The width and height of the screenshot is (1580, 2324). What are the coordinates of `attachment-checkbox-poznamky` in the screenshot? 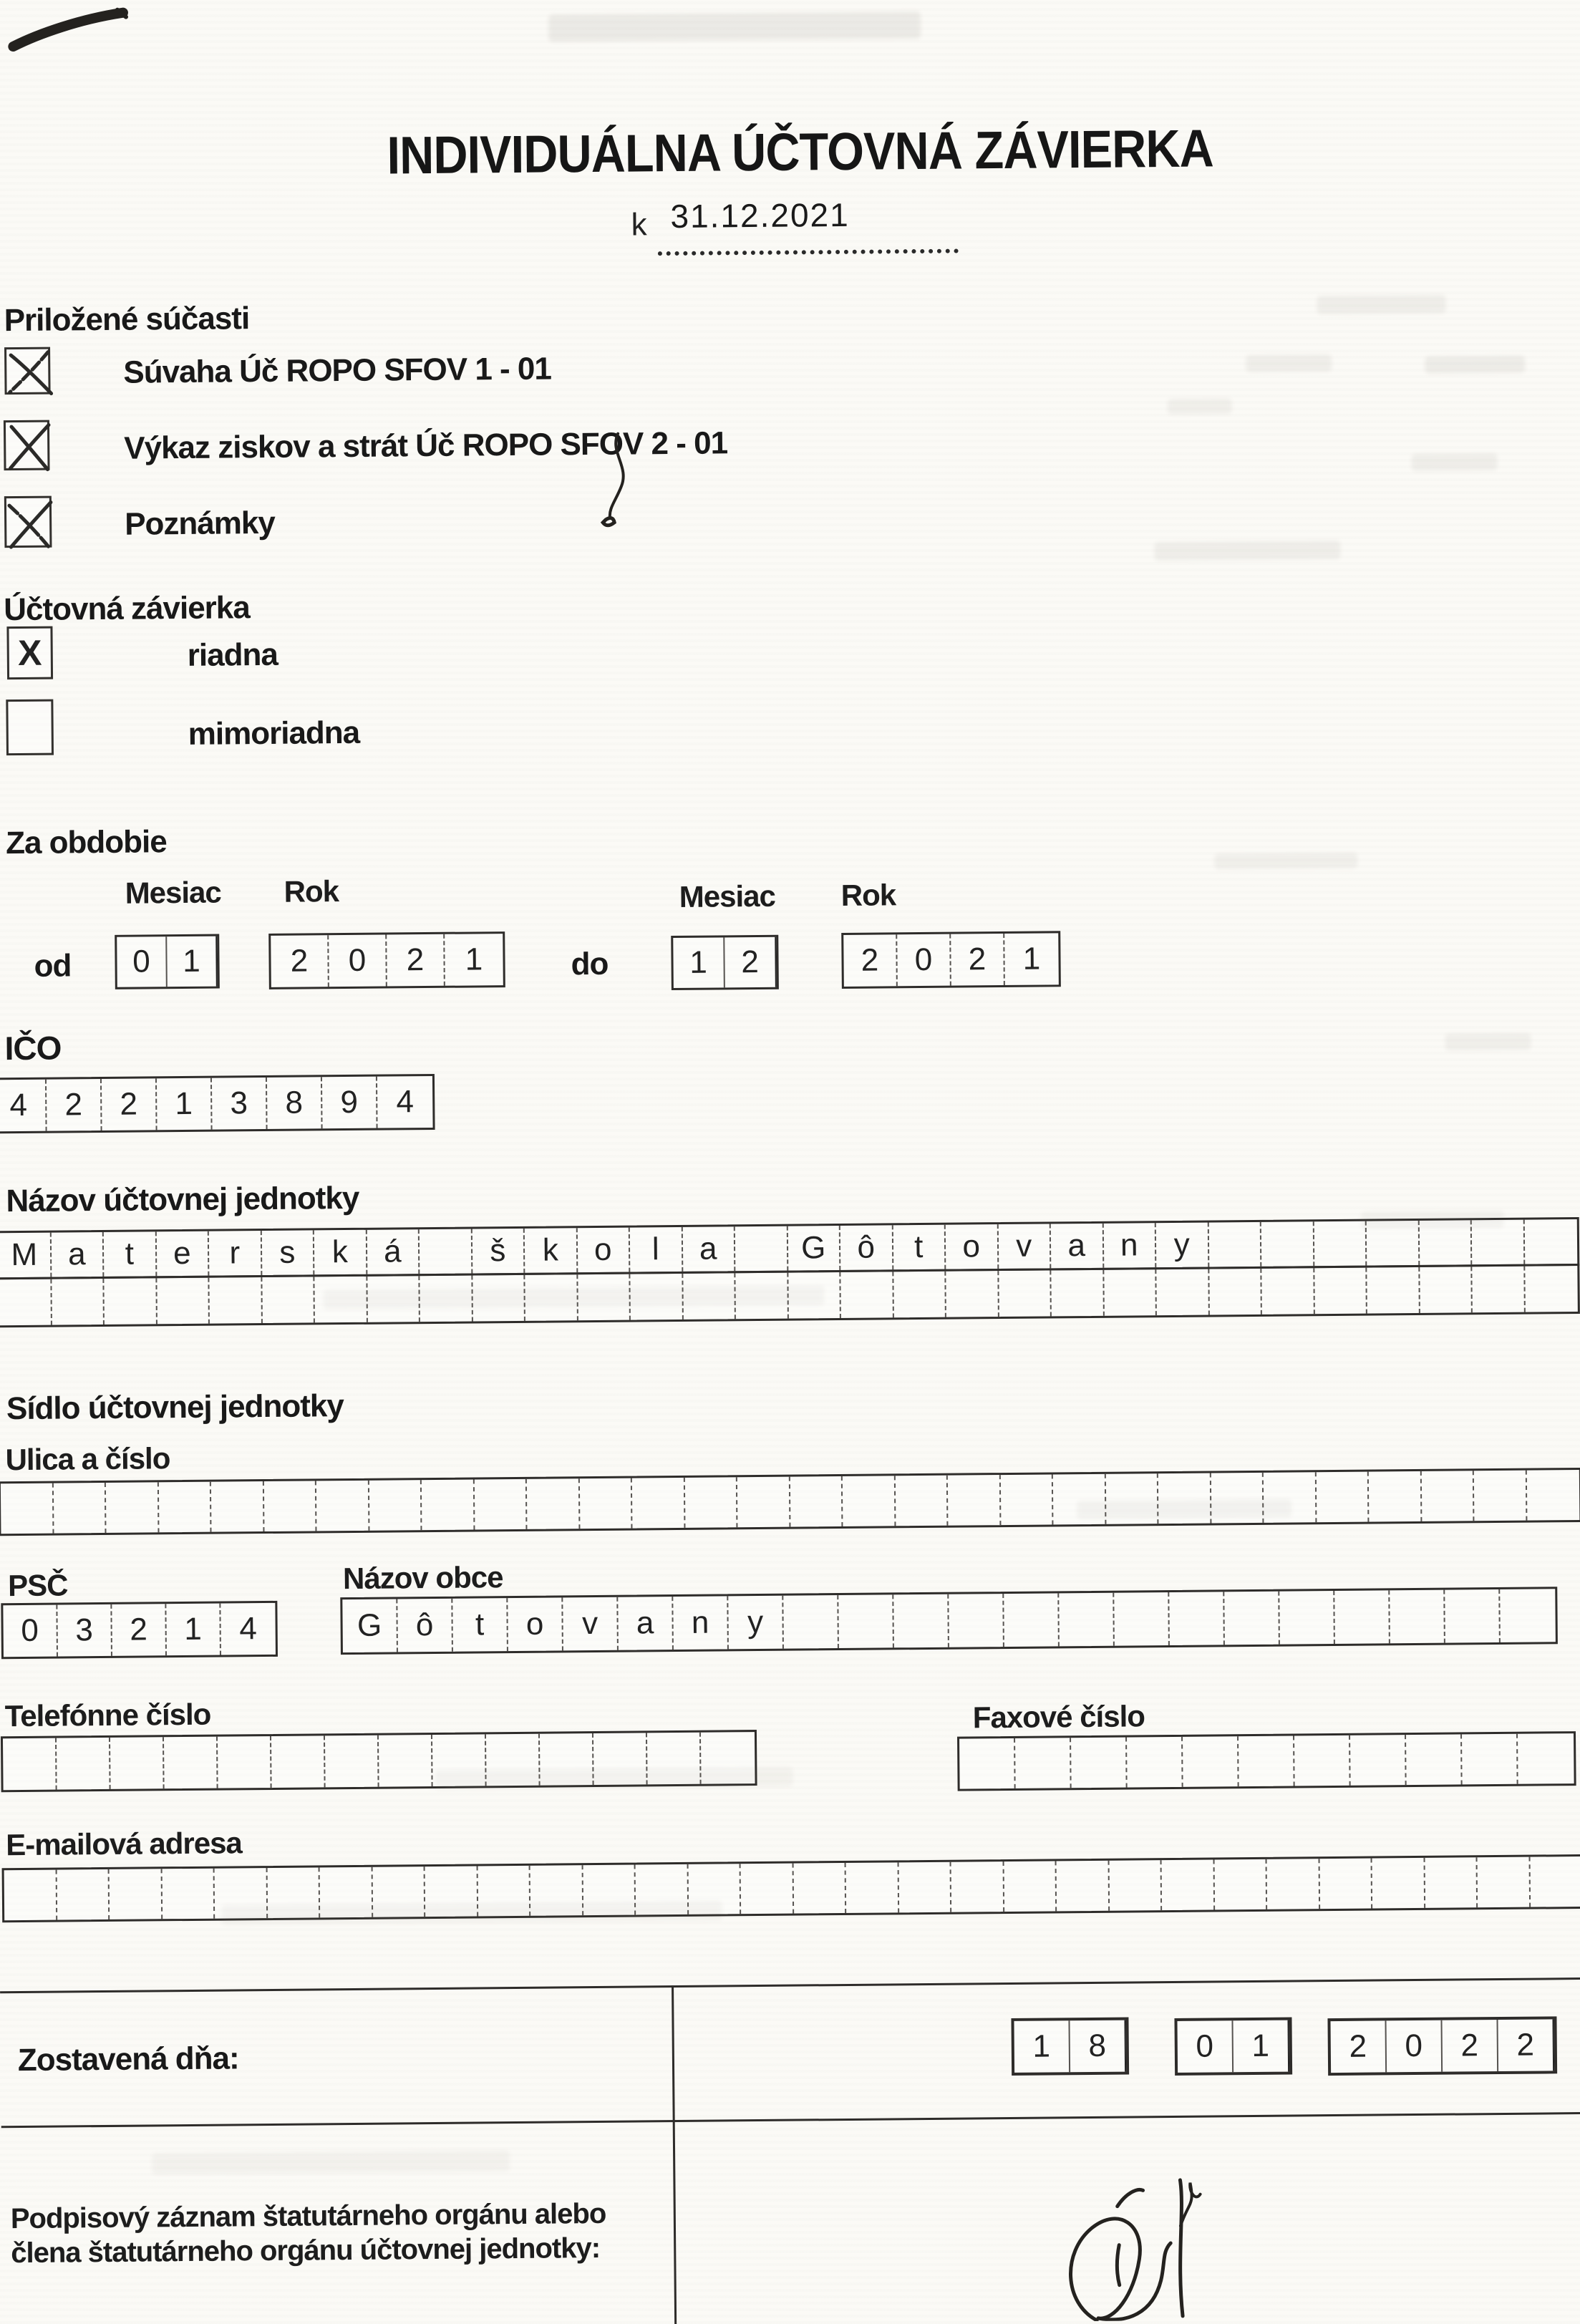 It's located at (28, 523).